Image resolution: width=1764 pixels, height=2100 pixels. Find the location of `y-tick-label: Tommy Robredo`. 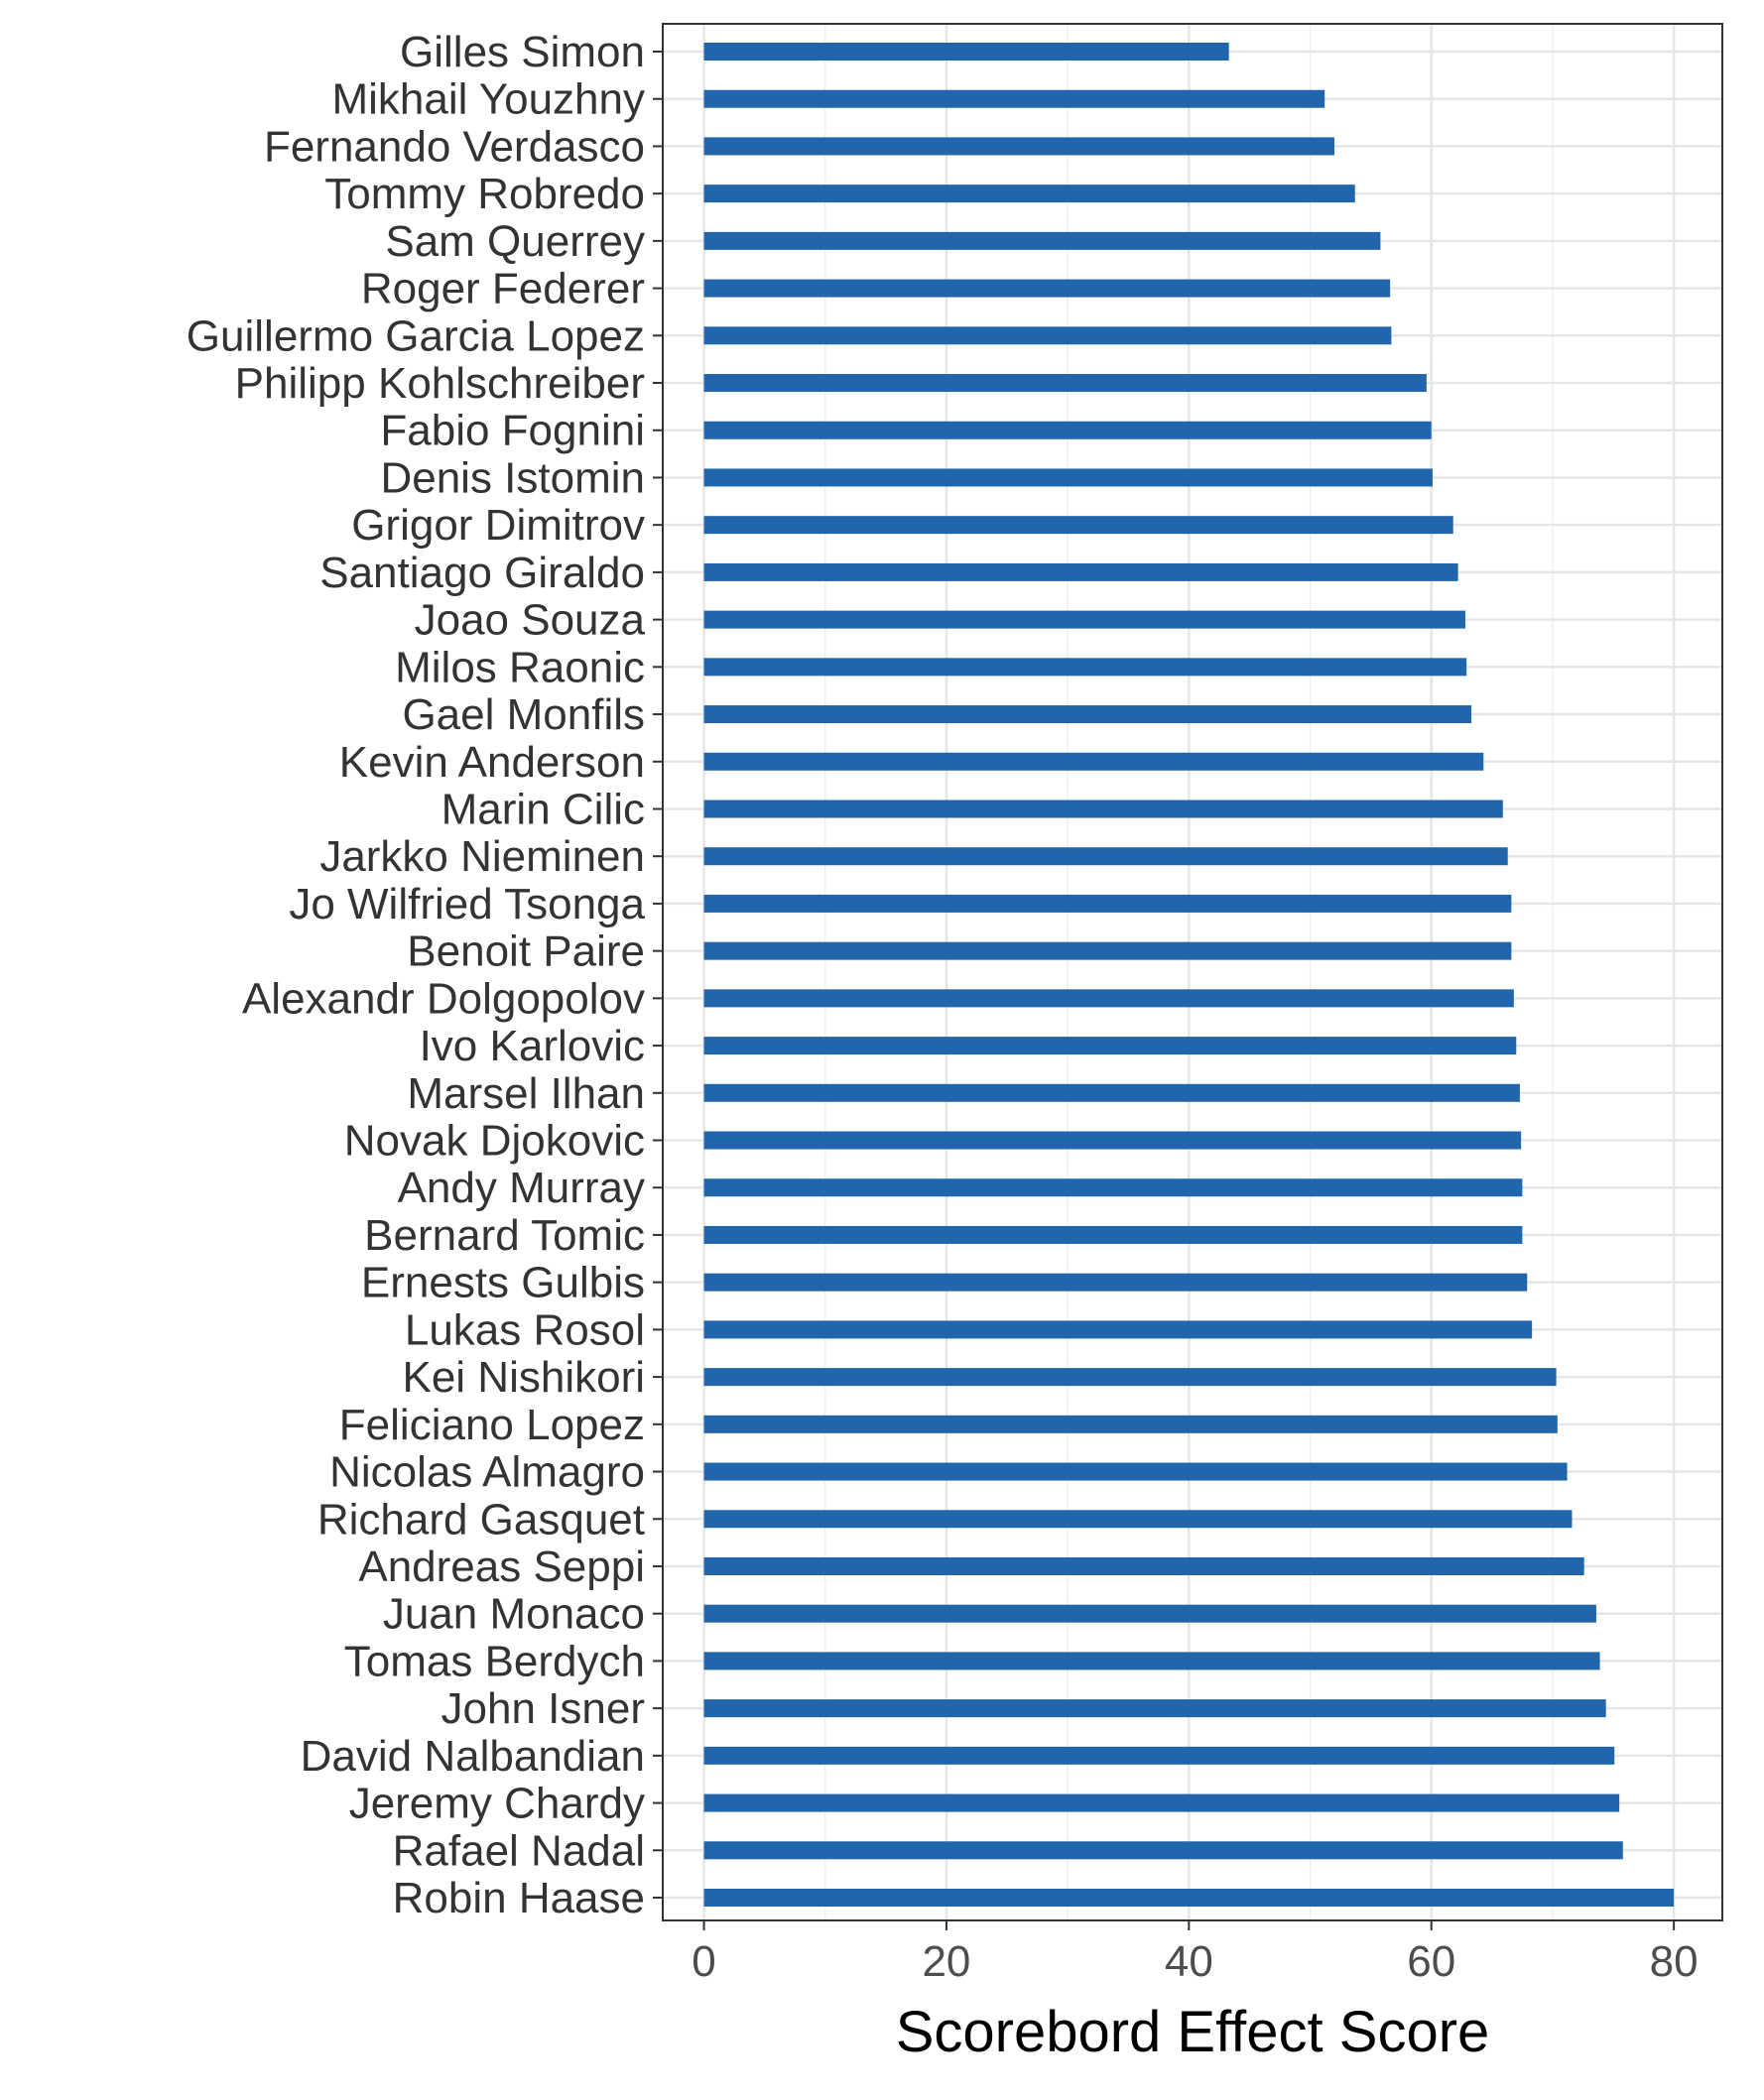

y-tick-label: Tommy Robredo is located at coordinates (484, 194).